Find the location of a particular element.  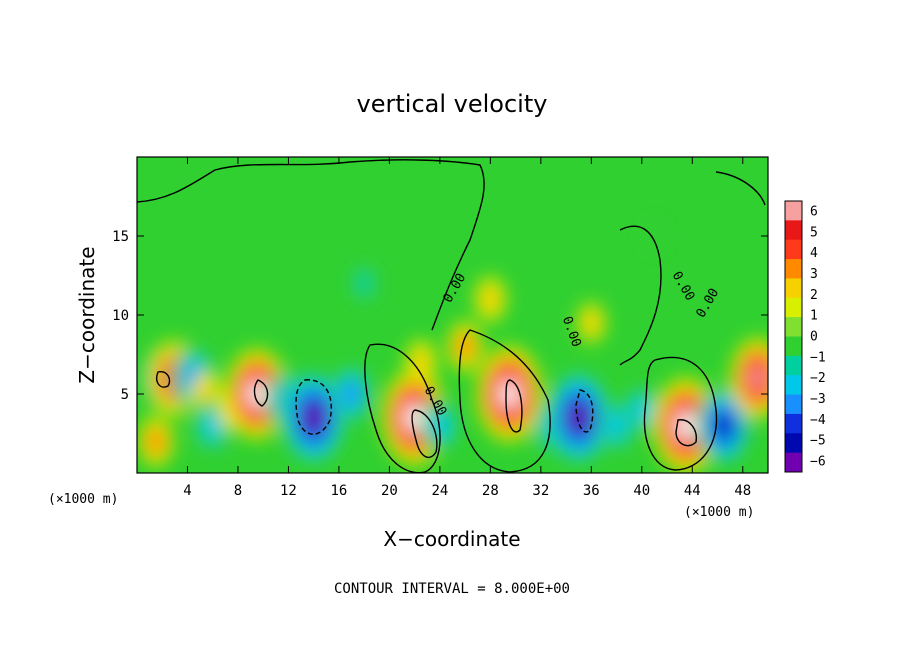

colorbar-tick-3: 3 is located at coordinates (814, 274).